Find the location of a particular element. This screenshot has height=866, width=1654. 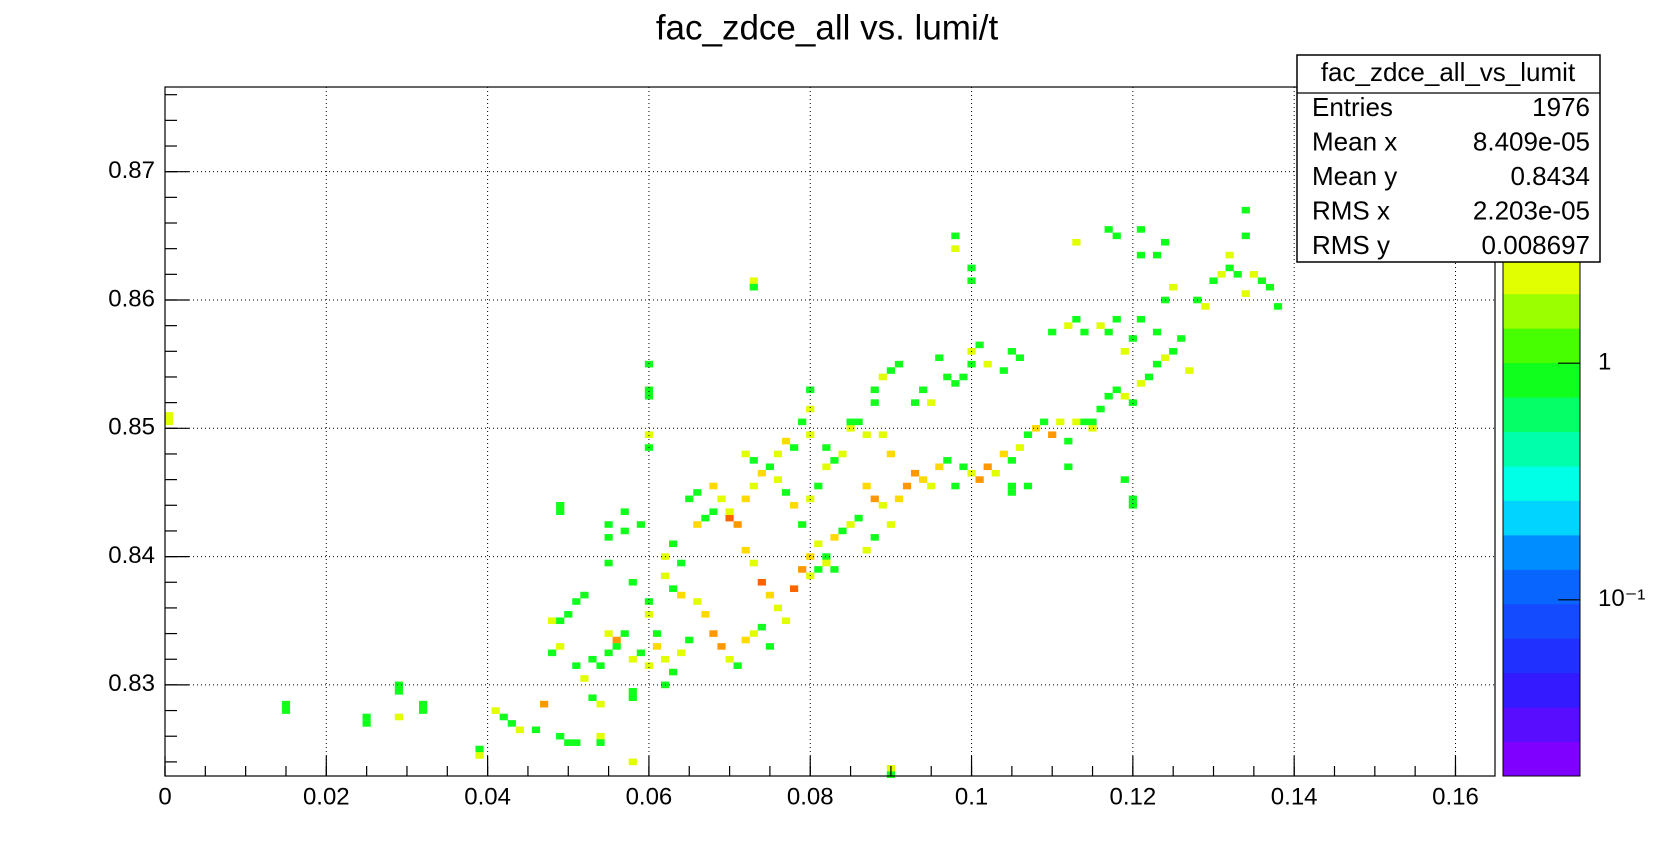

x-tick-label: 0.12 is located at coordinates (1132, 796).